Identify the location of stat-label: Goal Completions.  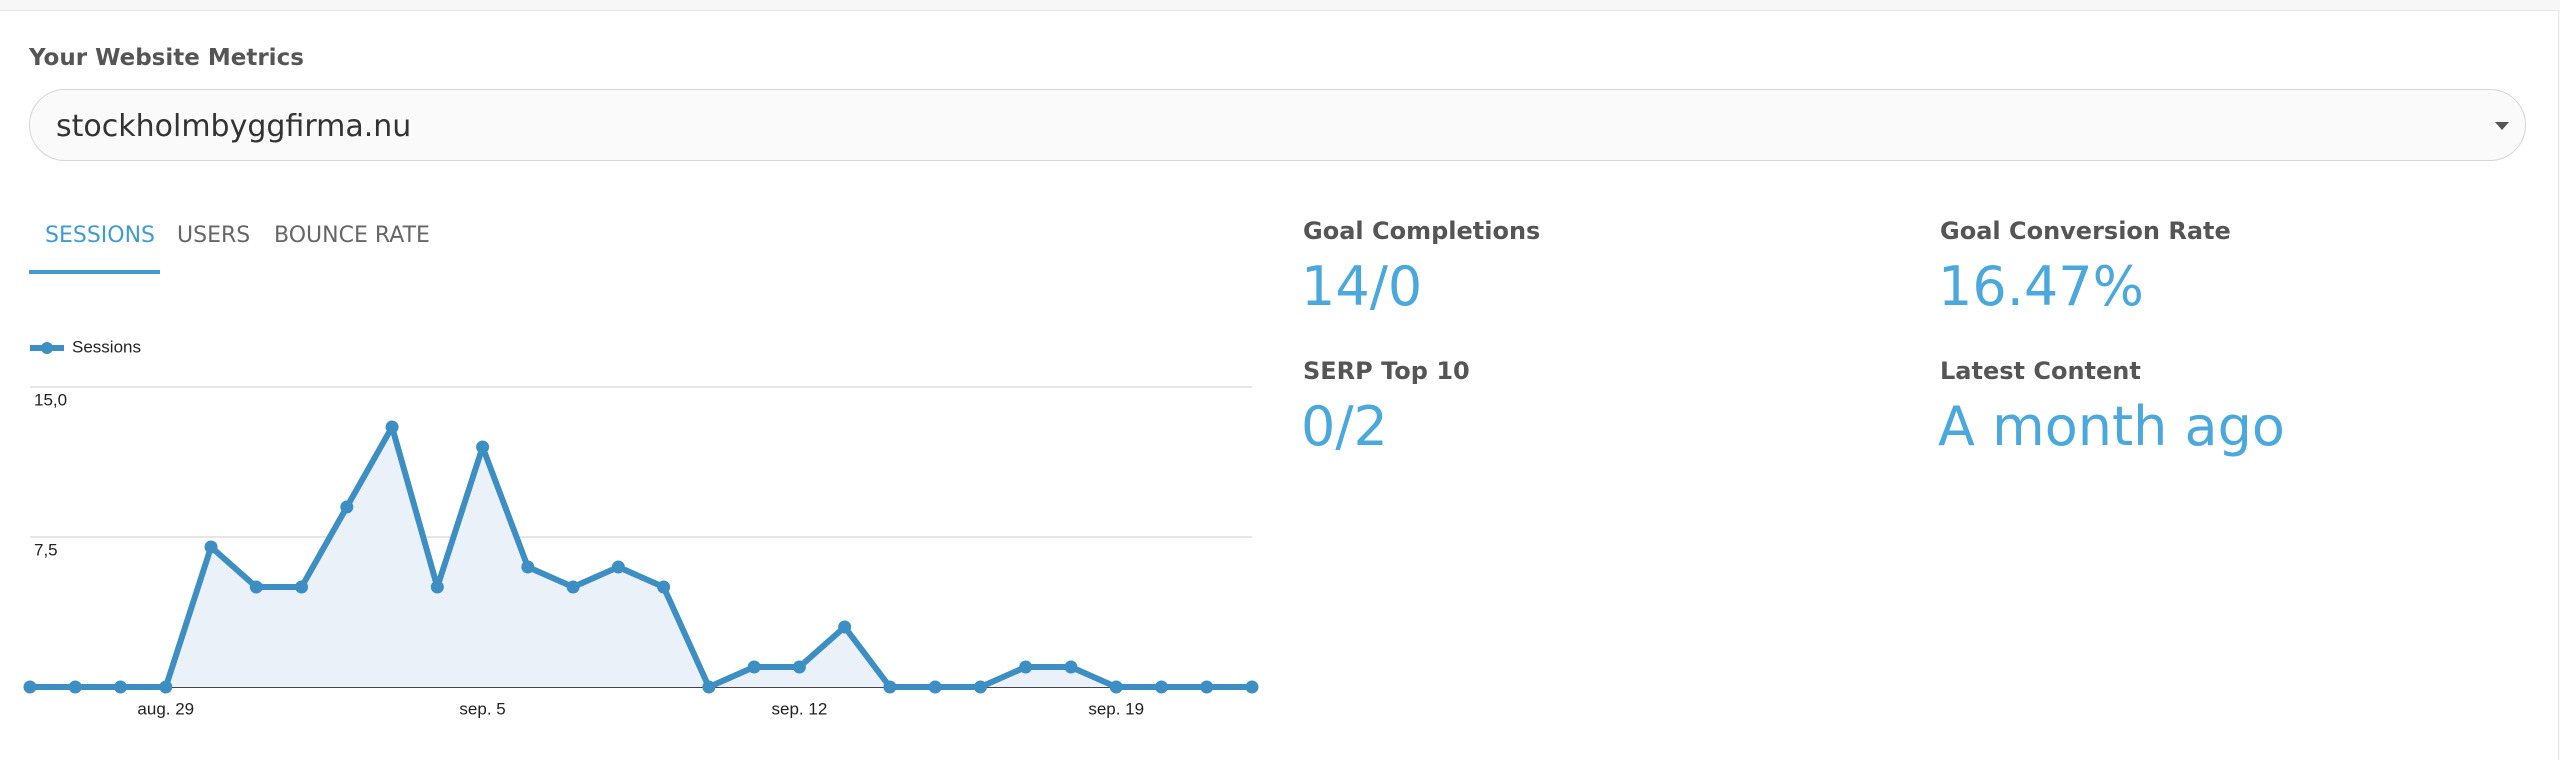
(1422, 231).